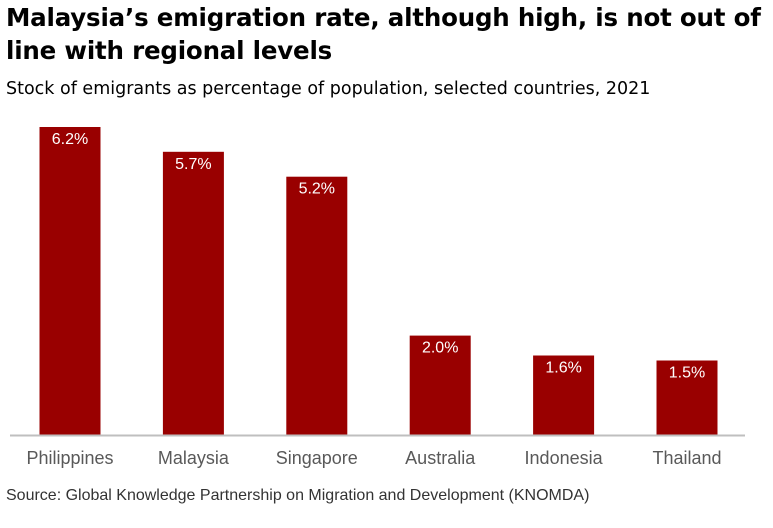  I want to click on bar-indonesia, so click(564, 395).